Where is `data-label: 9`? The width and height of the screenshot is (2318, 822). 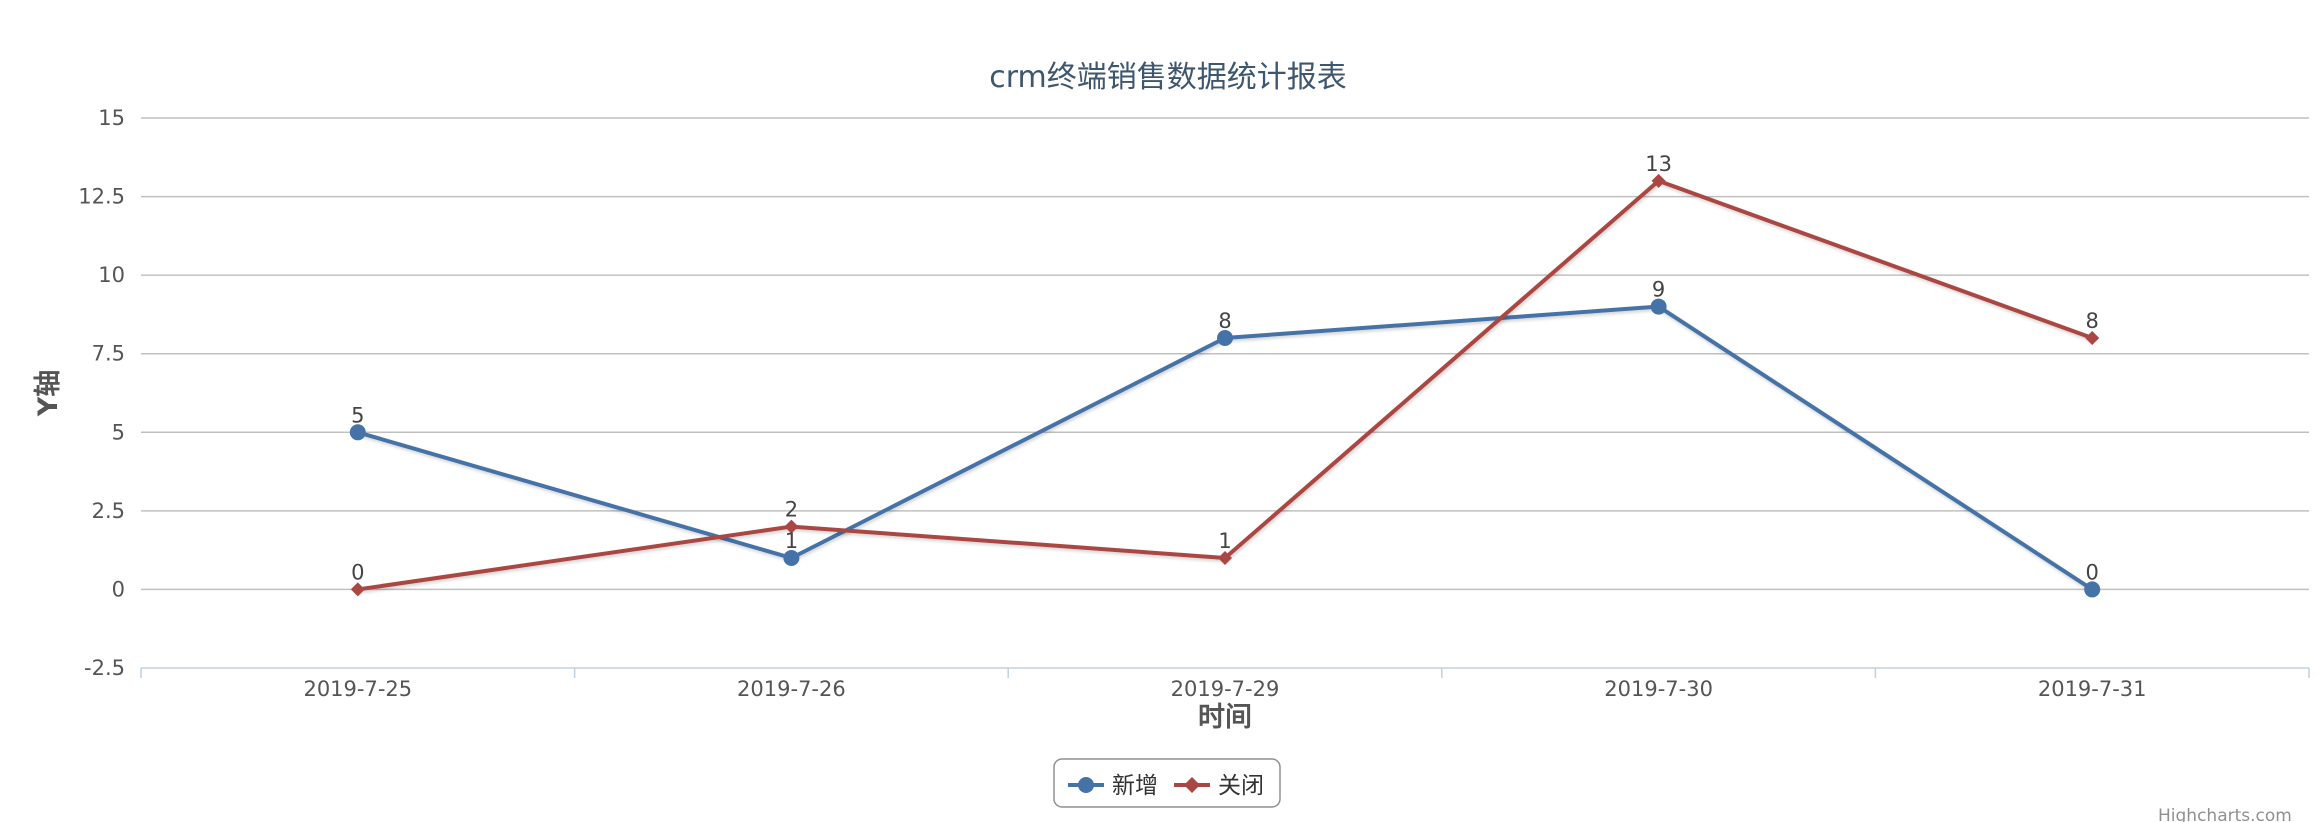 data-label: 9 is located at coordinates (1658, 290).